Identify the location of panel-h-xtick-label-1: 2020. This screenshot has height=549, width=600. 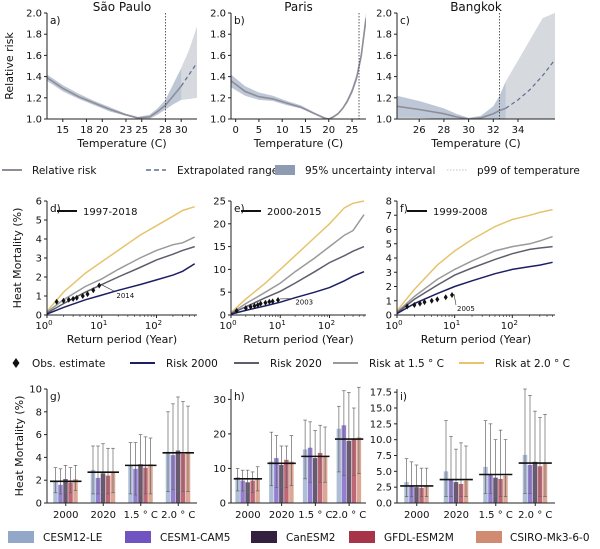
(281, 515).